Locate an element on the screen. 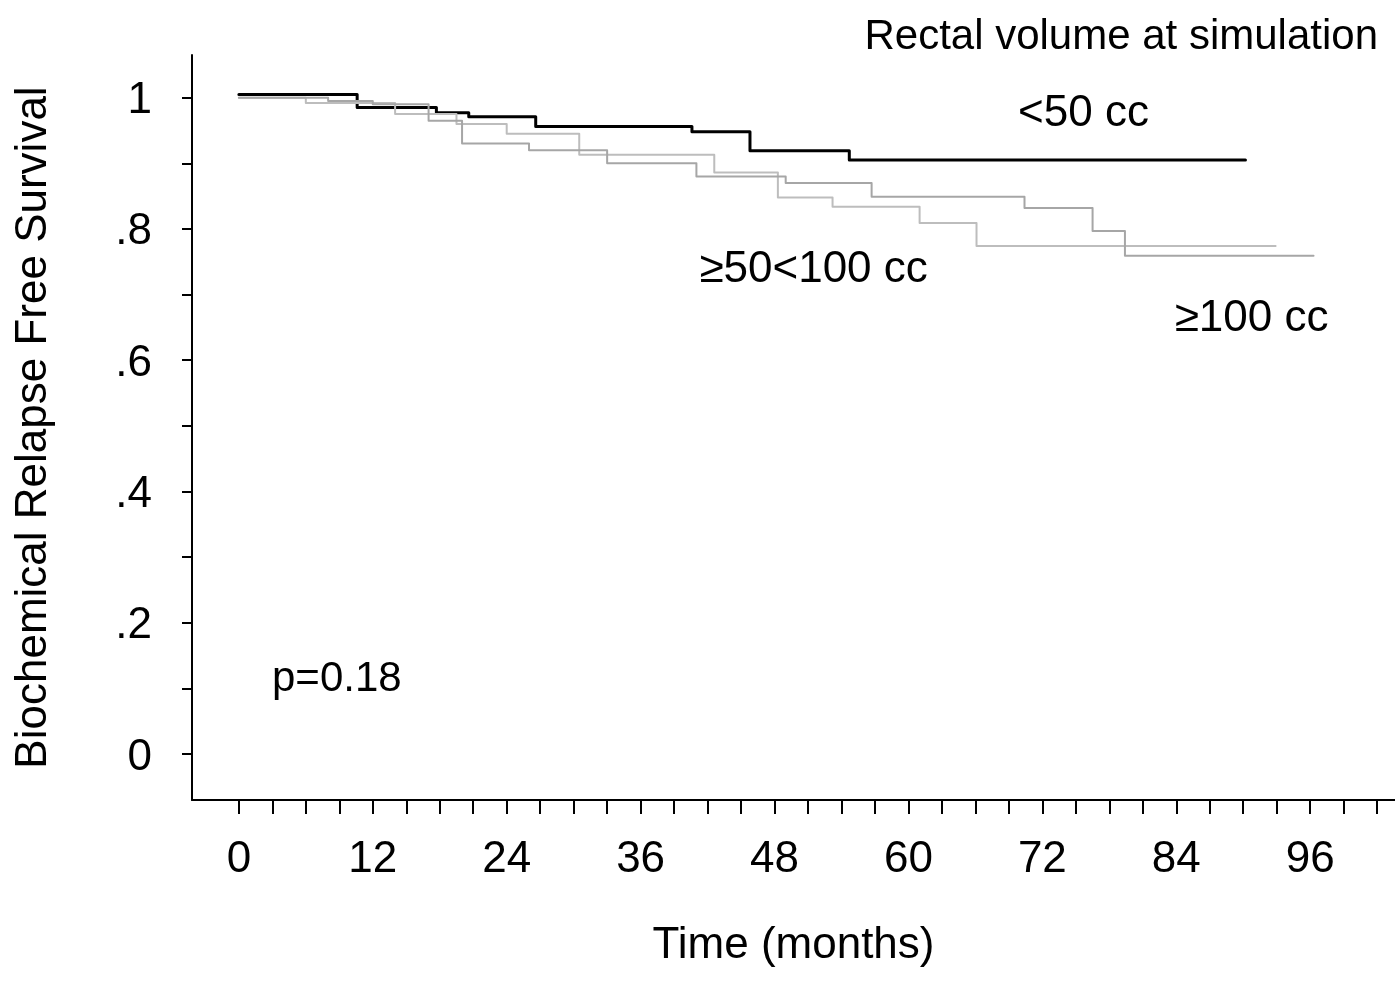 The width and height of the screenshot is (1395, 985). y-tick-label: .4 is located at coordinates (133, 491).